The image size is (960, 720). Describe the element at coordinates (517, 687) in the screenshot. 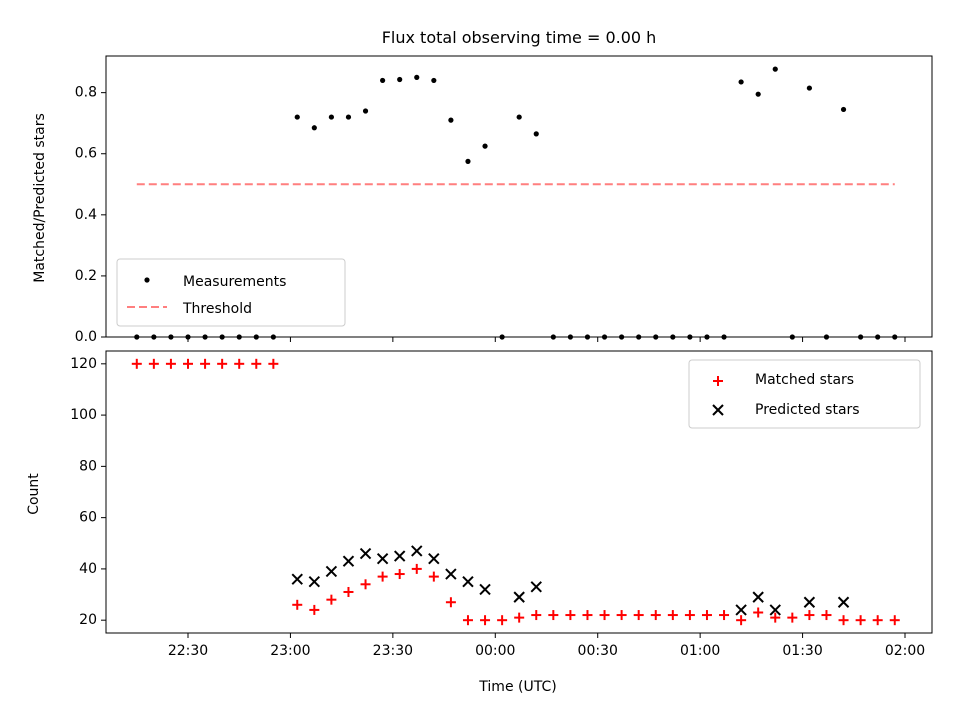

I see `x-axis-label: Time (UTC)` at that location.